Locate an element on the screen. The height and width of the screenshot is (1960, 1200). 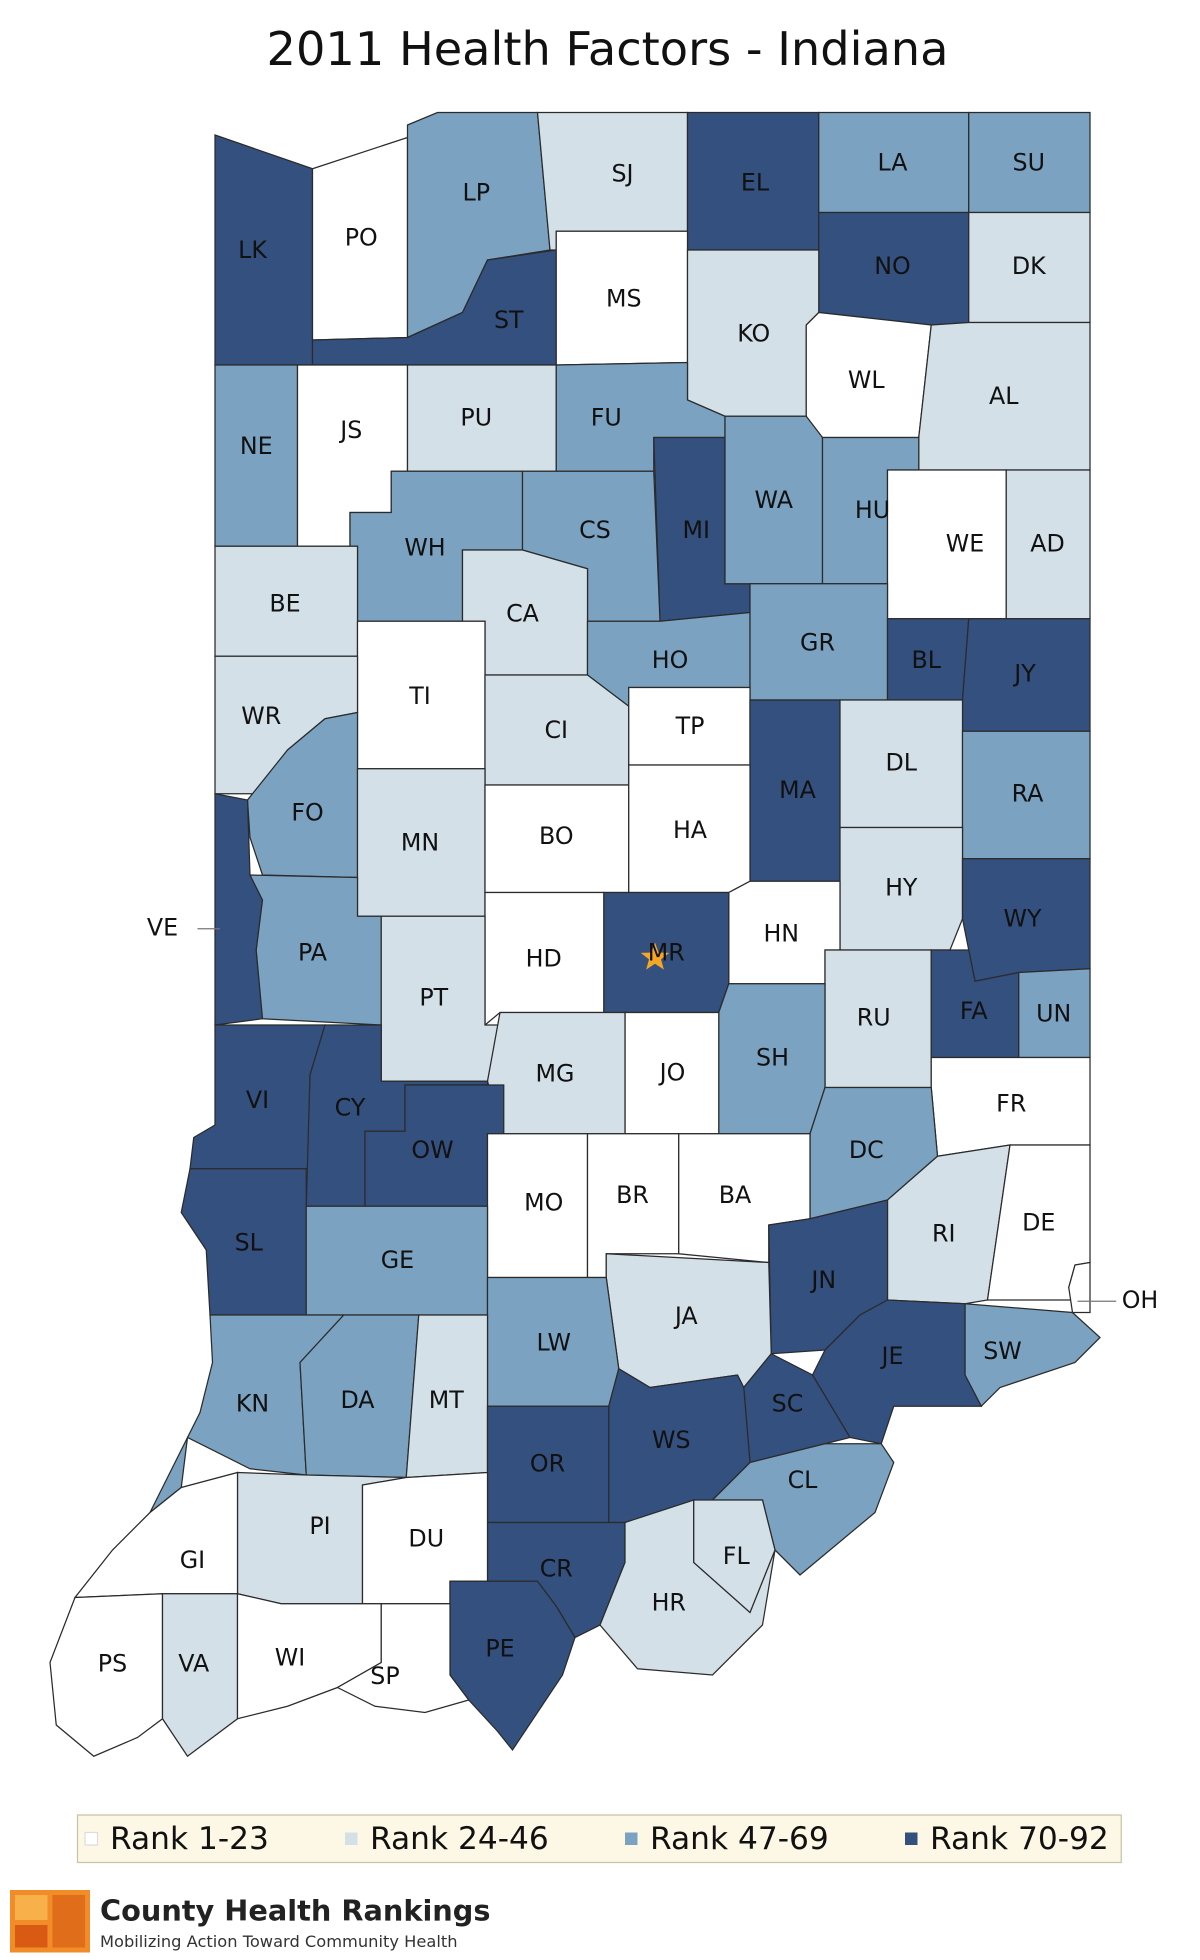
county-label: HU is located at coordinates (872, 510).